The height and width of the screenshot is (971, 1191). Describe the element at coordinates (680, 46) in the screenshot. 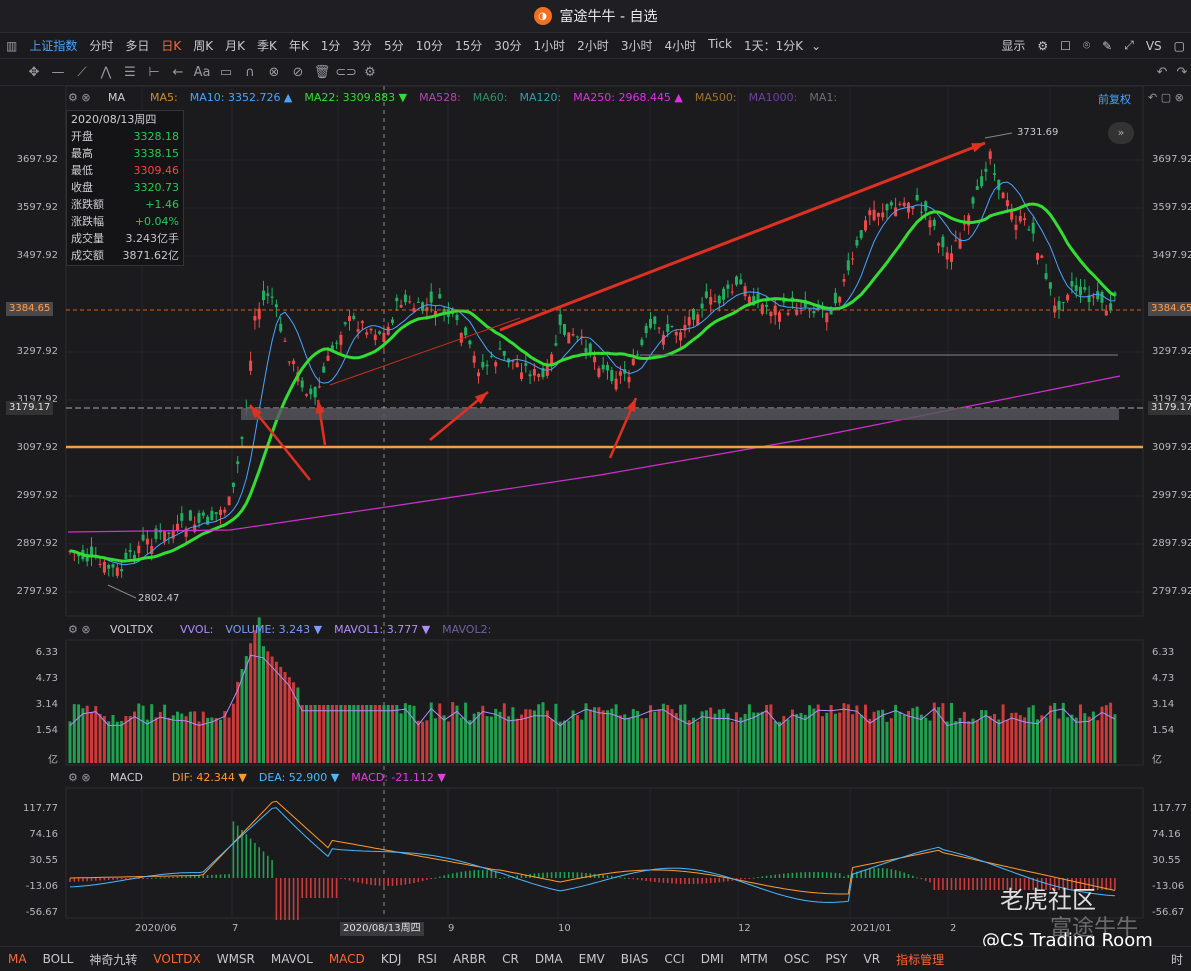

I see `period-16: 4小时` at that location.